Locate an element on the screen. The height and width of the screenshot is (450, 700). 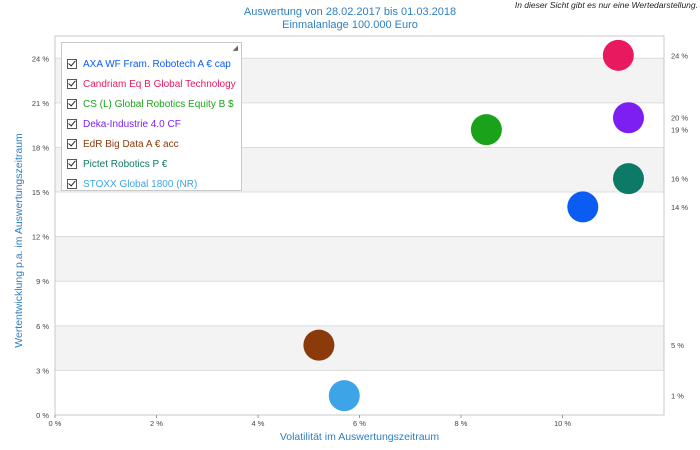
legend-item: EdR Big Data A € acc is located at coordinates (151, 144).